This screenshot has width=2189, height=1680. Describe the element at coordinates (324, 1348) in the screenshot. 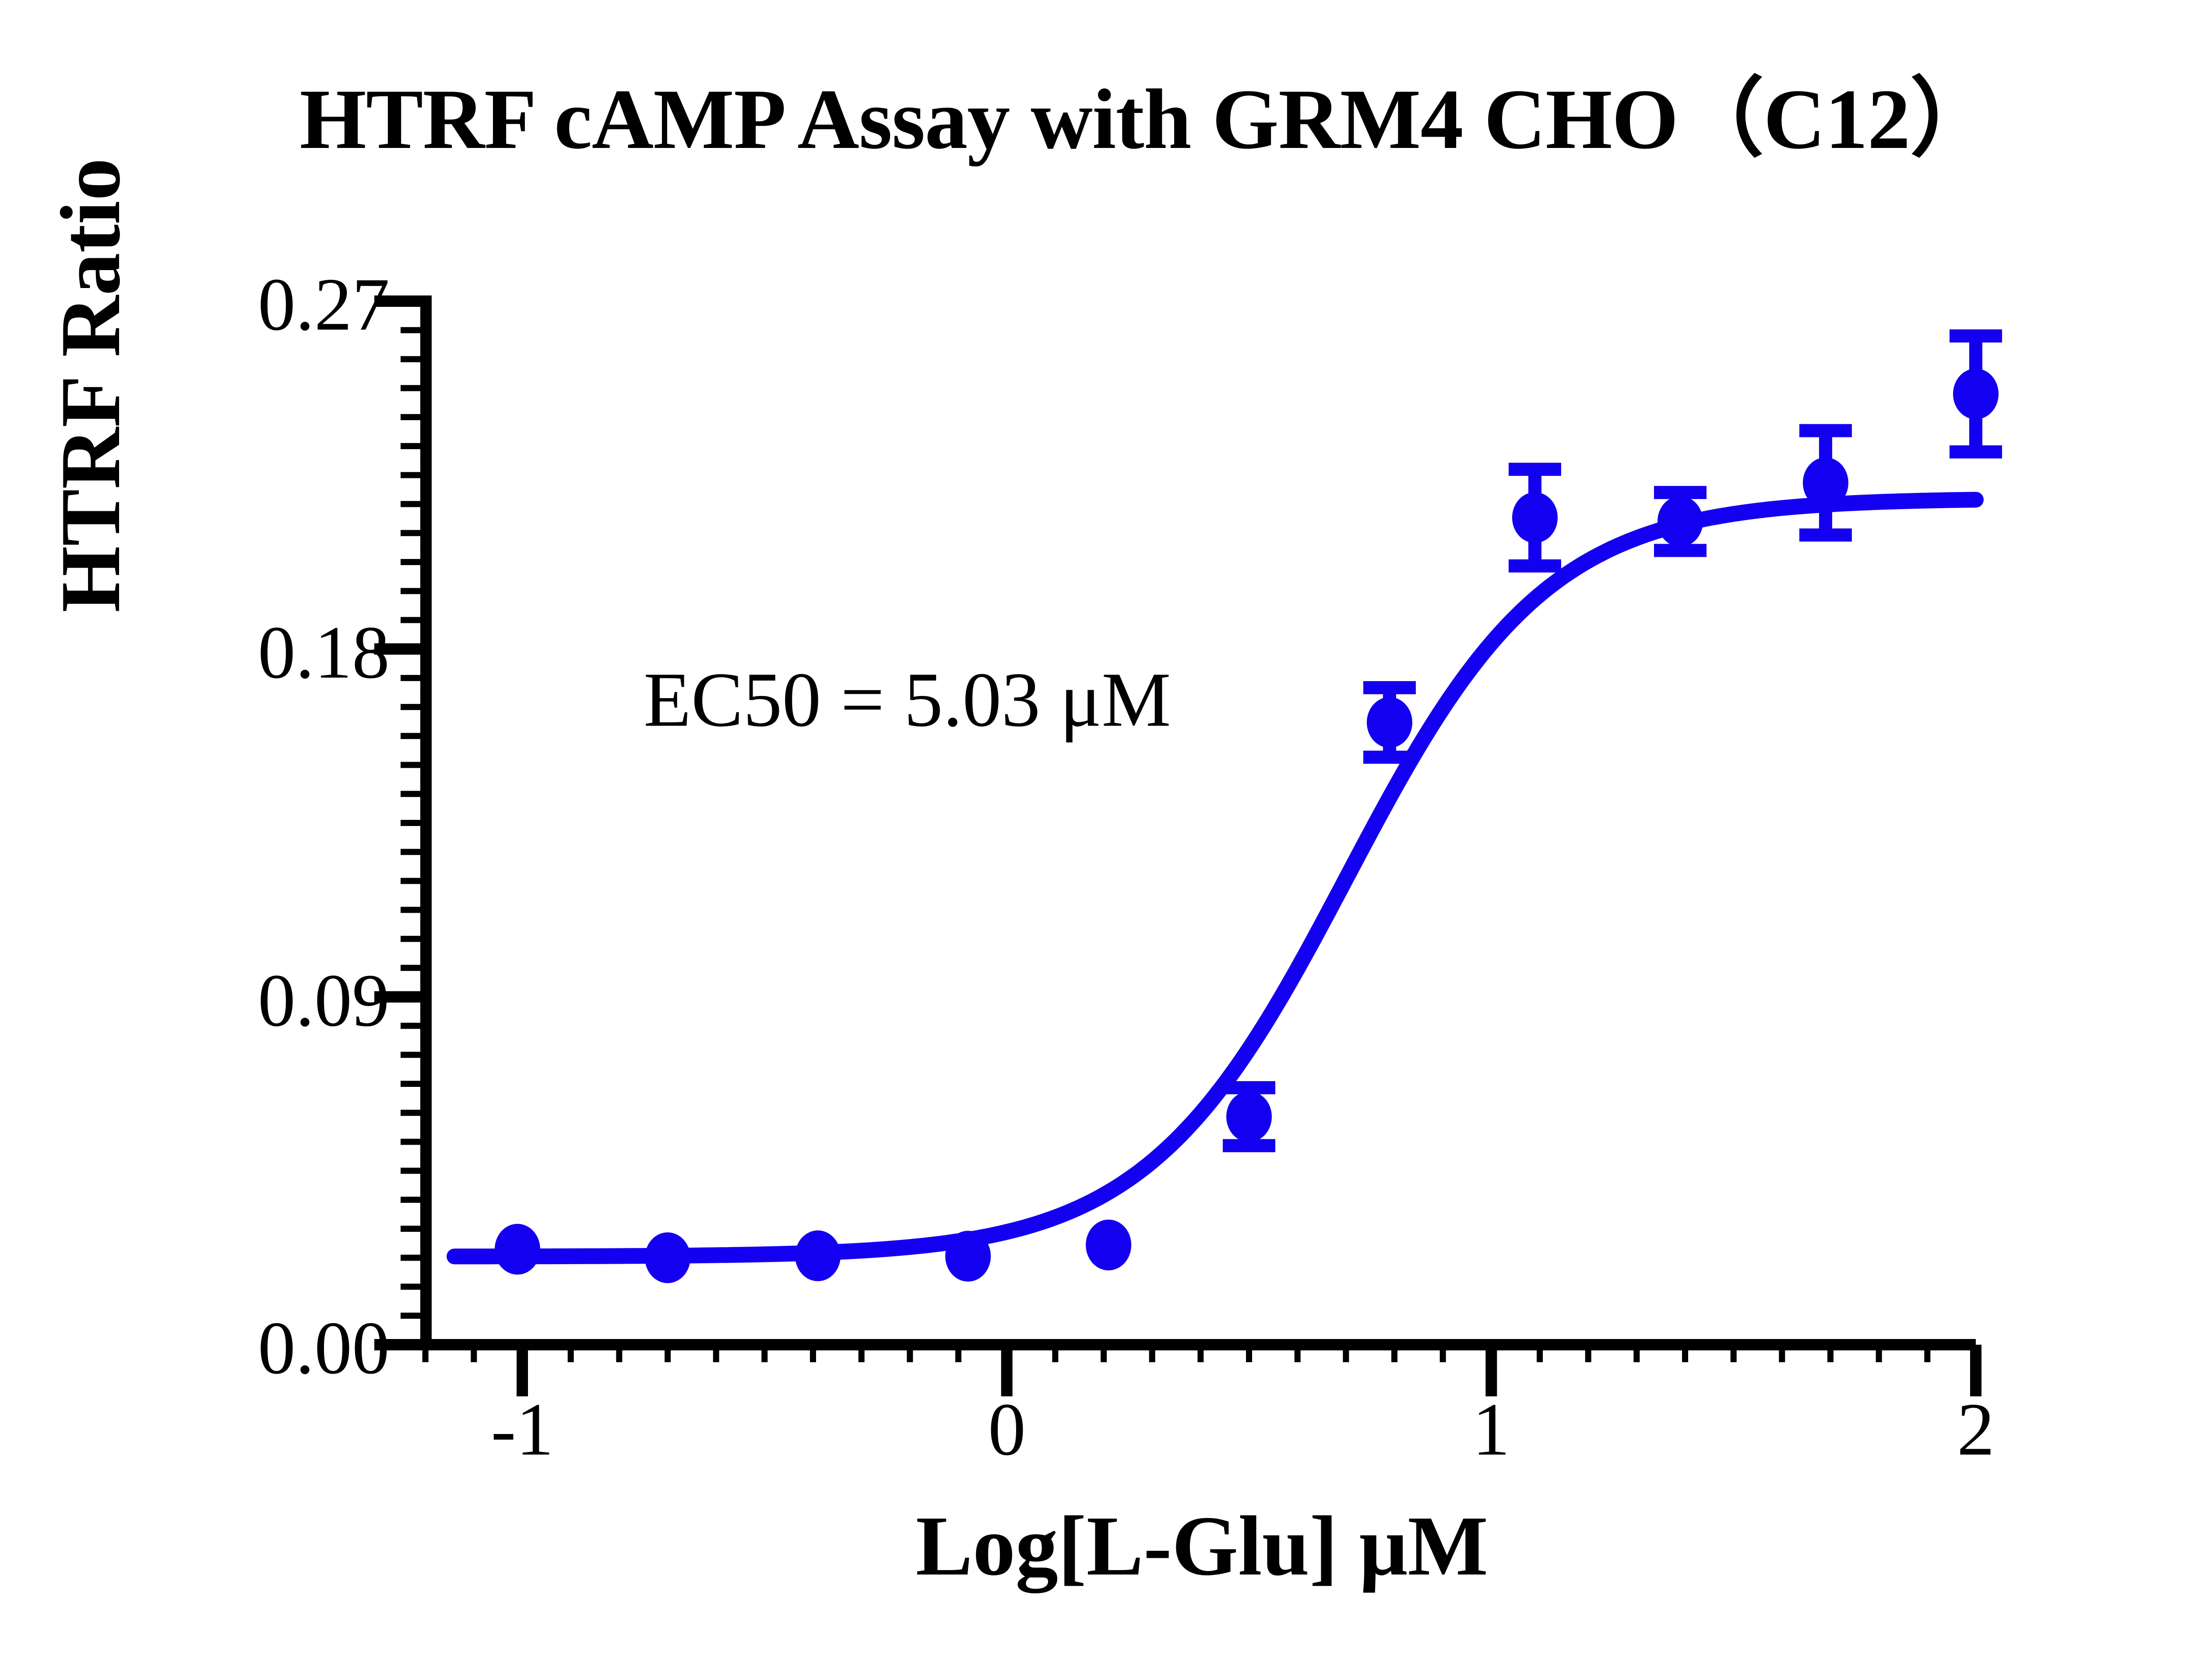

I see `y-tick-label-000: 0.00` at that location.